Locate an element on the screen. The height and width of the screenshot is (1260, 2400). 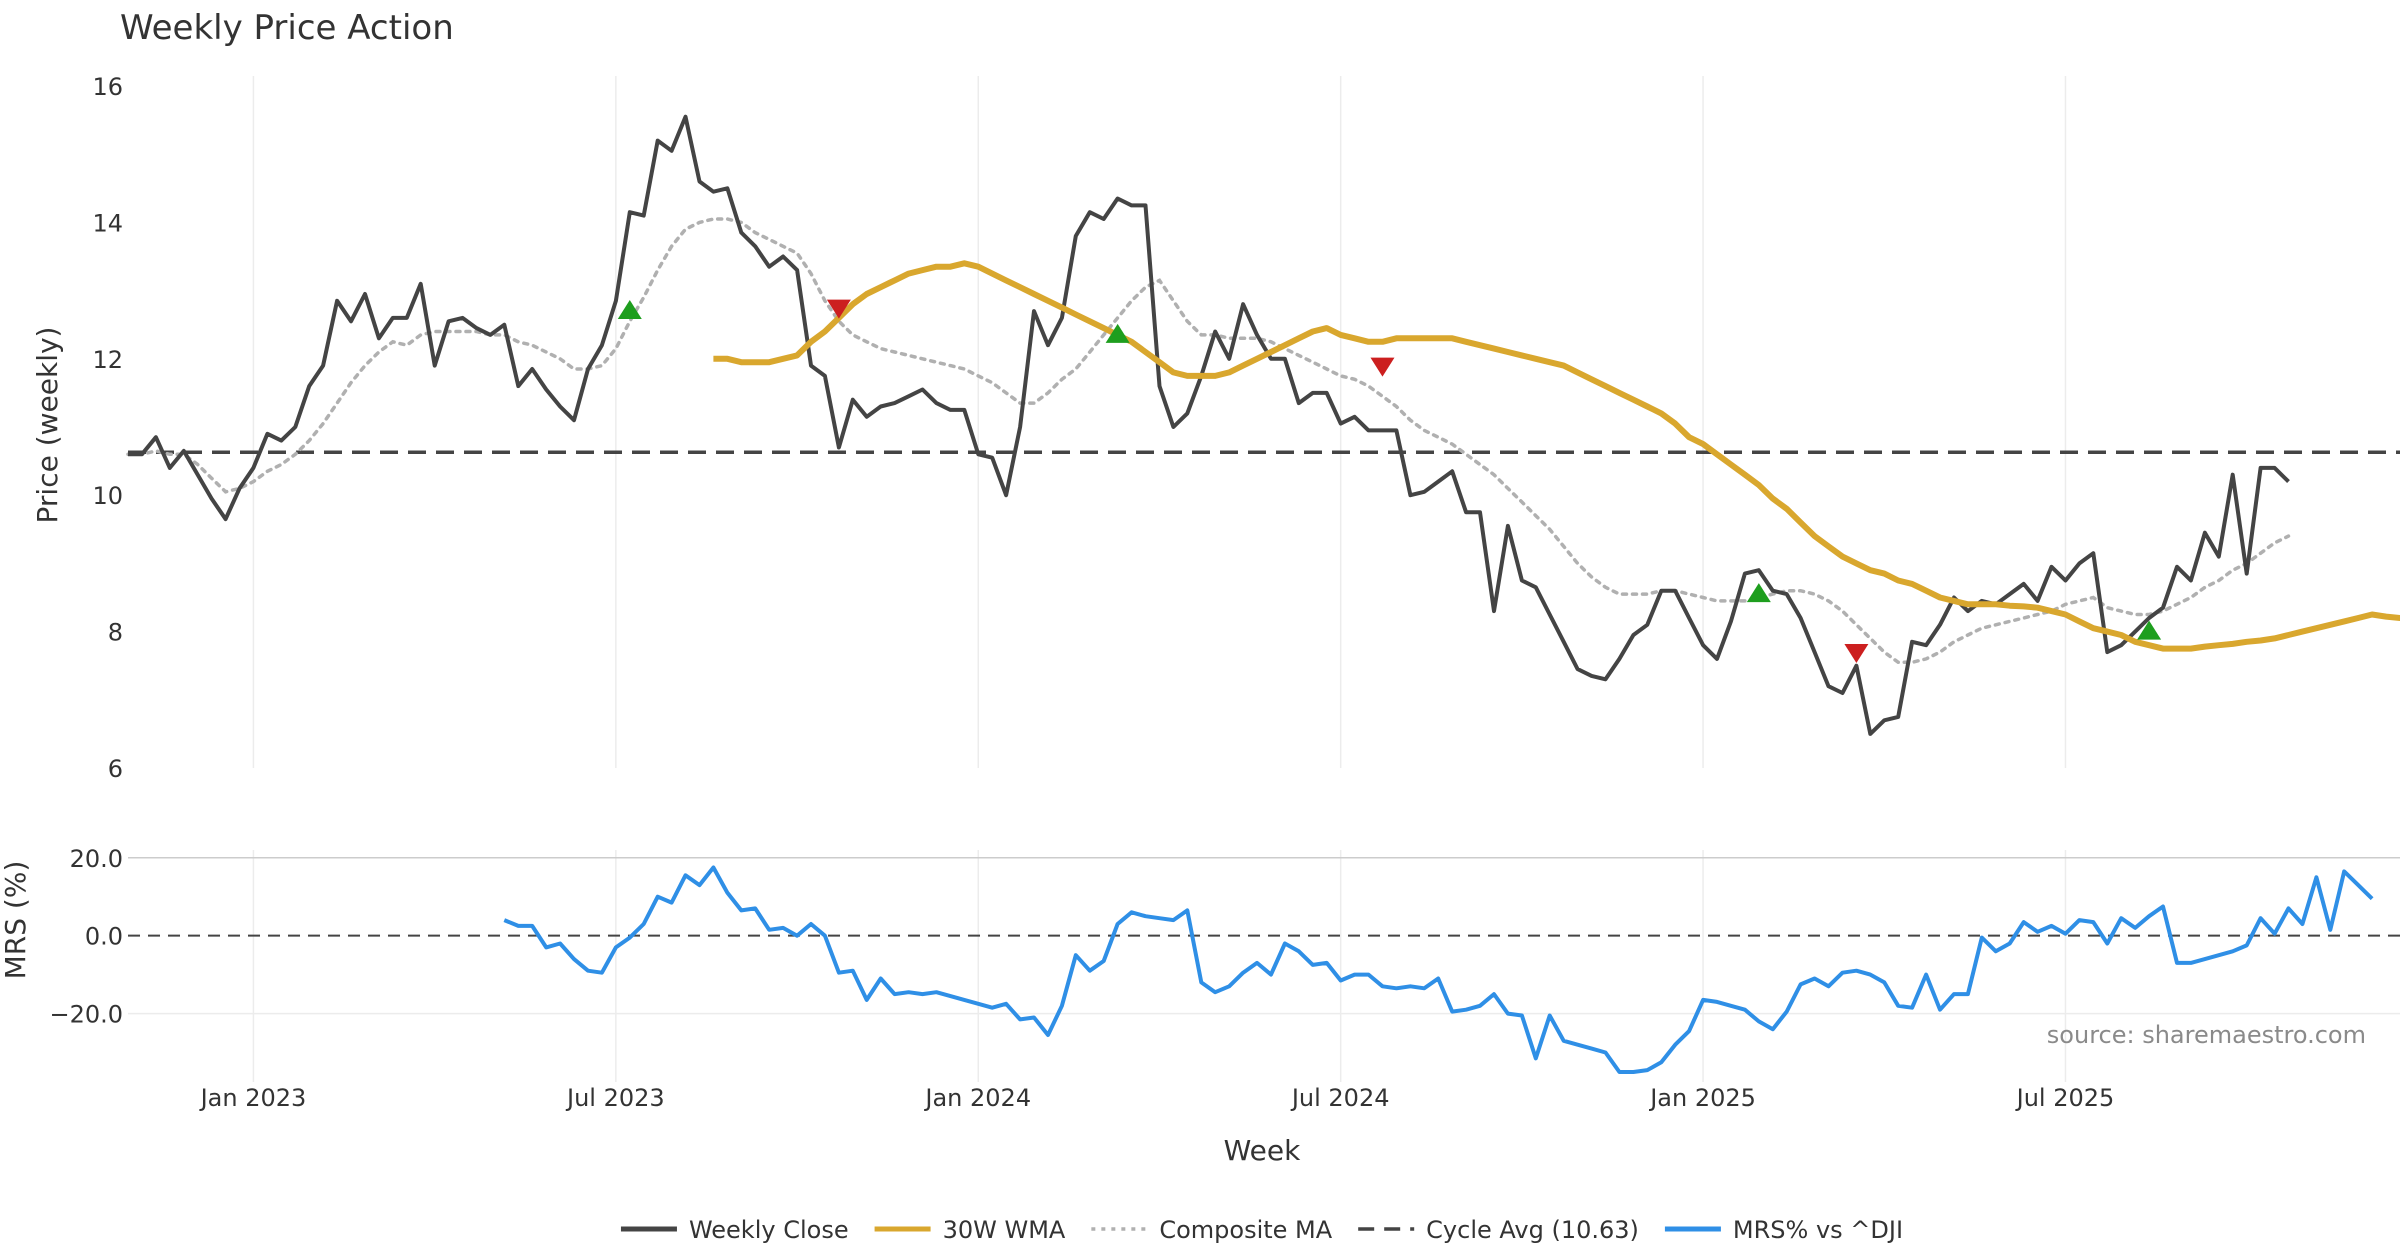
price-y-tick-label: 10 is located at coordinates (107, 496).